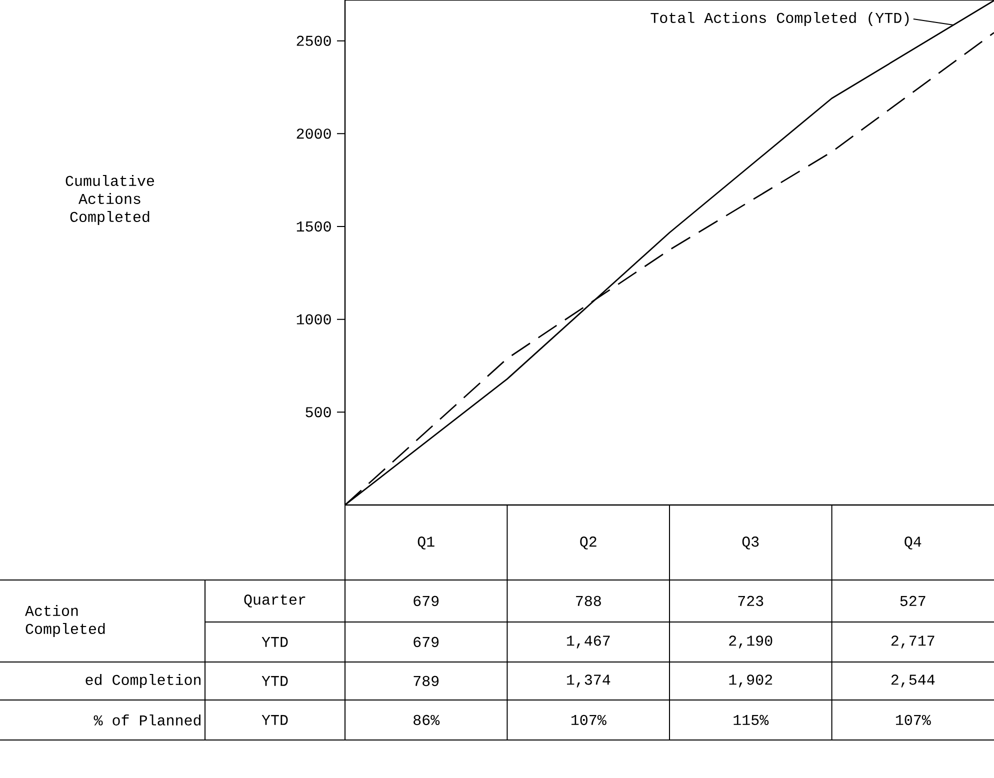  I want to click on text: 86%, so click(427, 720).